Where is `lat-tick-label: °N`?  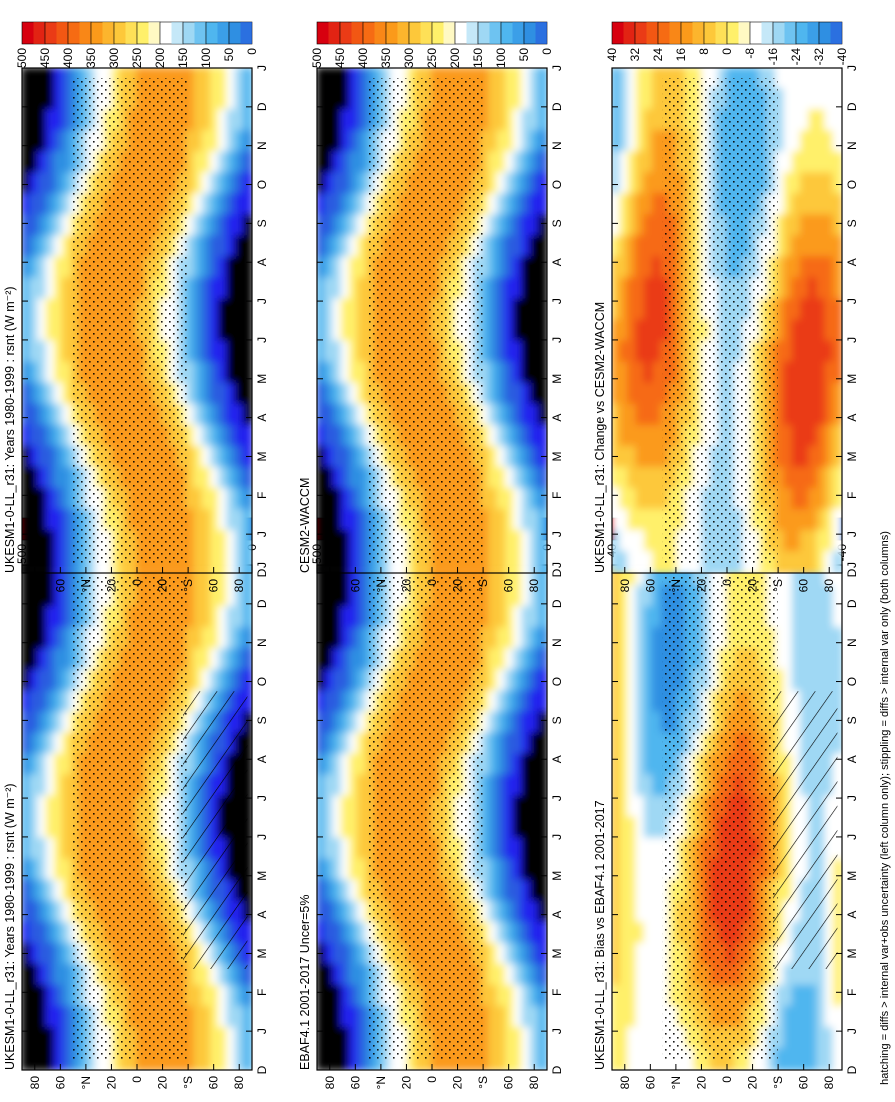
lat-tick-label: °N is located at coordinates (86, 585).